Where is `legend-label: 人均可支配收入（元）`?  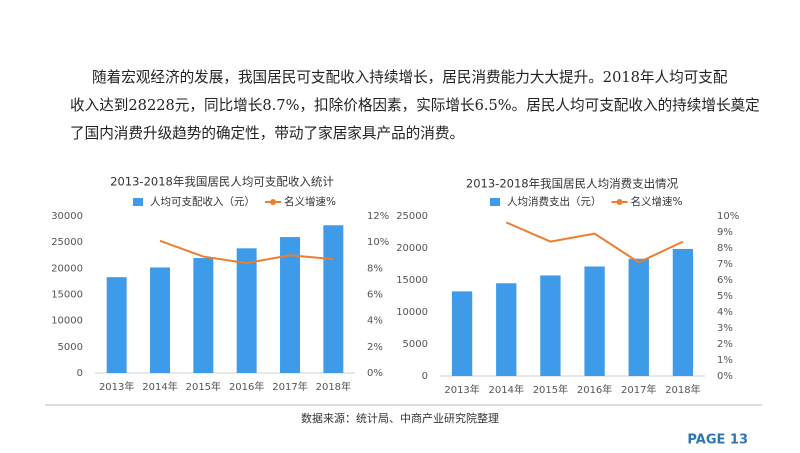 legend-label: 人均可支配收入（元） is located at coordinates (202, 201).